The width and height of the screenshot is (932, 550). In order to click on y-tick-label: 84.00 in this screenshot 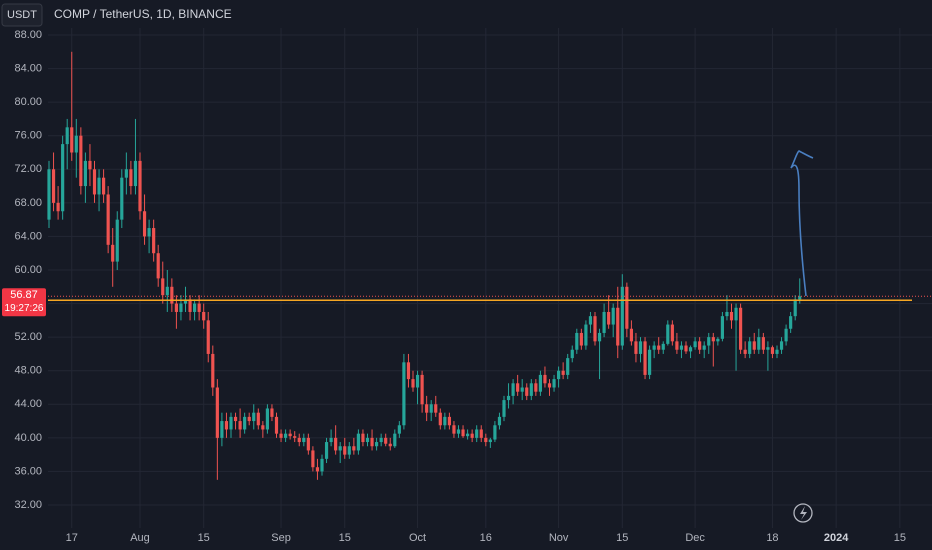, I will do `click(28, 68)`.